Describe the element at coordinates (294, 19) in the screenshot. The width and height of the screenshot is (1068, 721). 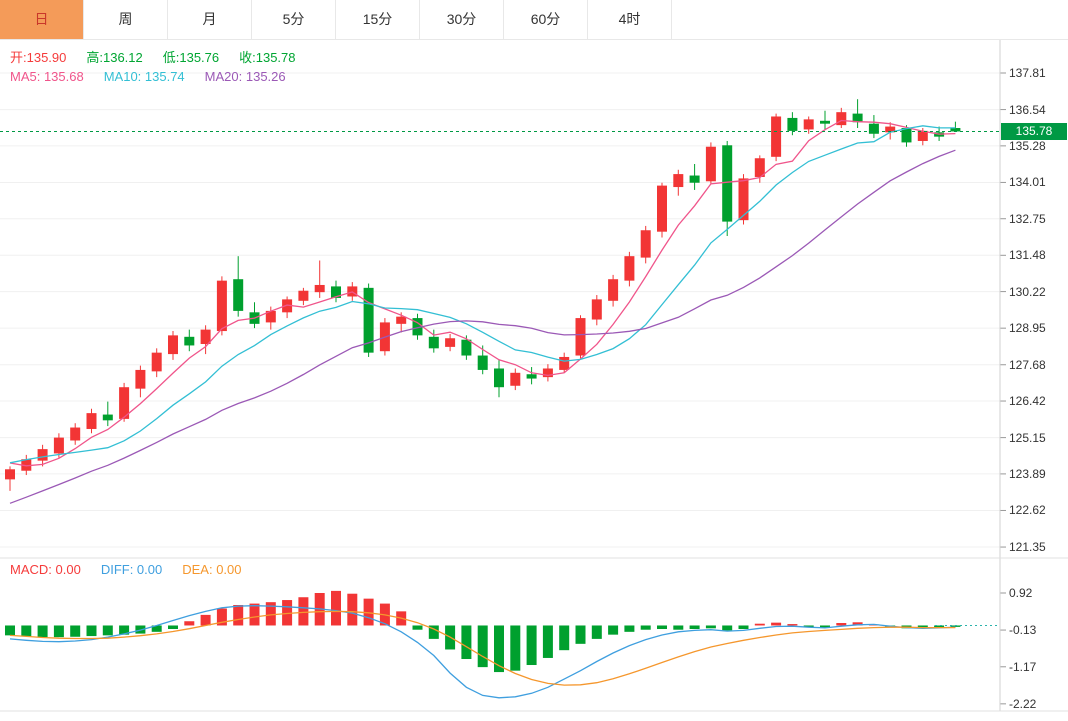
I see `tab-5分: 5分` at that location.